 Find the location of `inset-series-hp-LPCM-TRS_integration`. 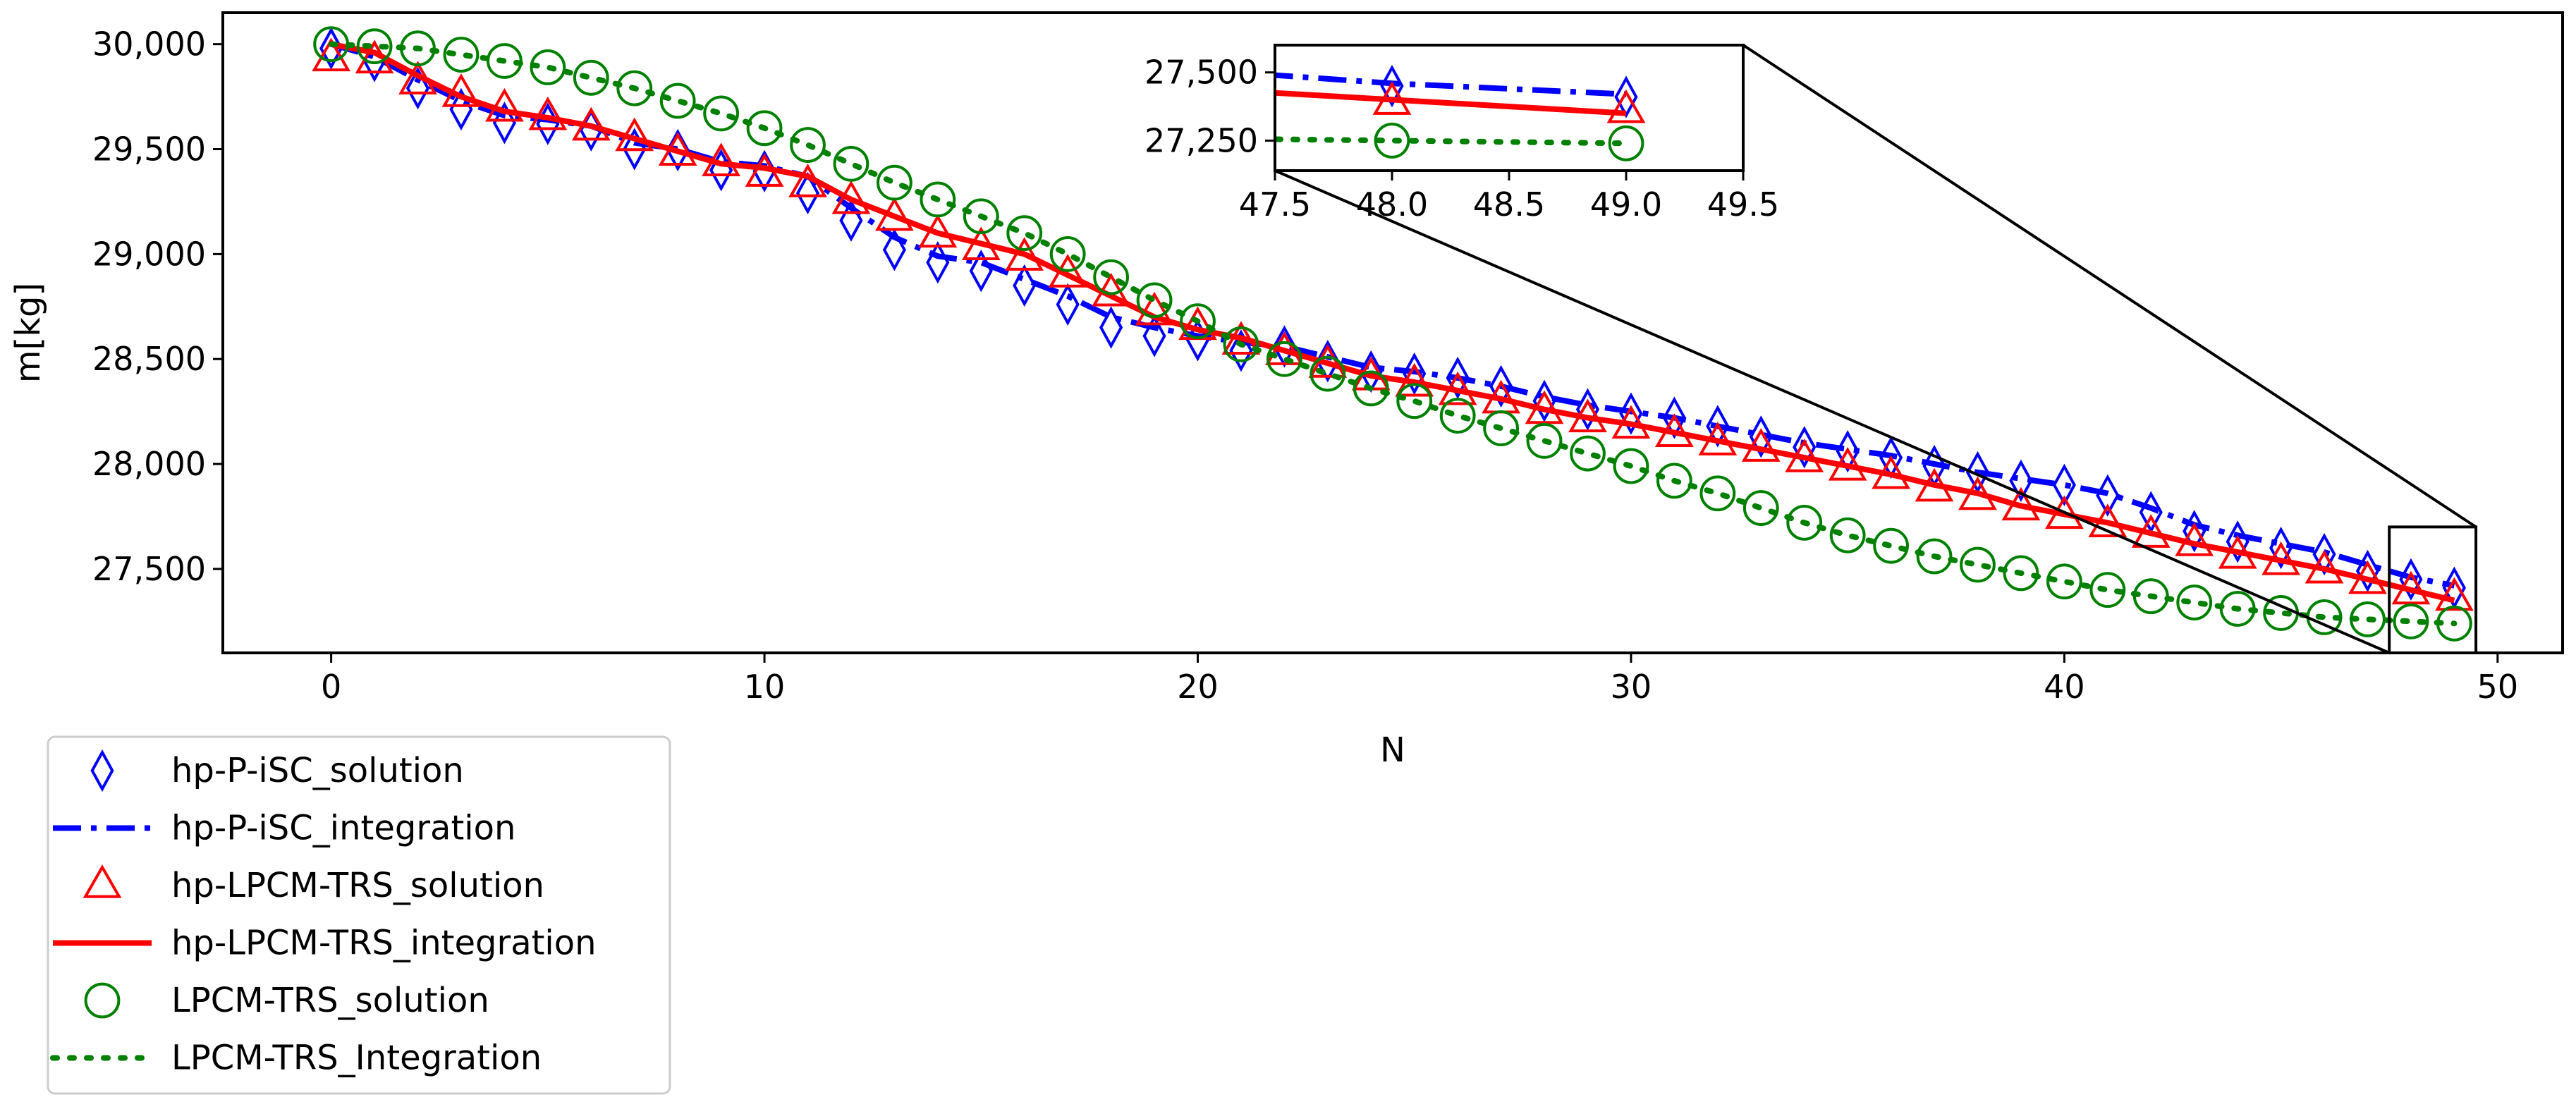

inset-series-hp-LPCM-TRS_integration is located at coordinates (1451, 103).